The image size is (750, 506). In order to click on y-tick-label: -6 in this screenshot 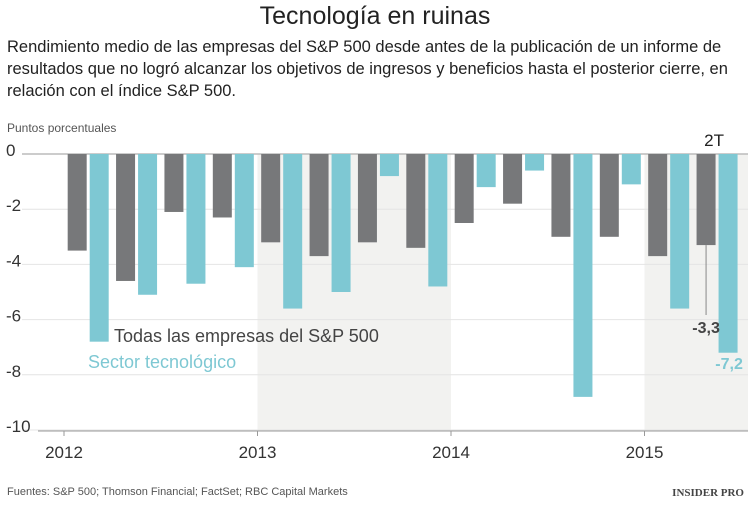, I will do `click(13, 316)`.